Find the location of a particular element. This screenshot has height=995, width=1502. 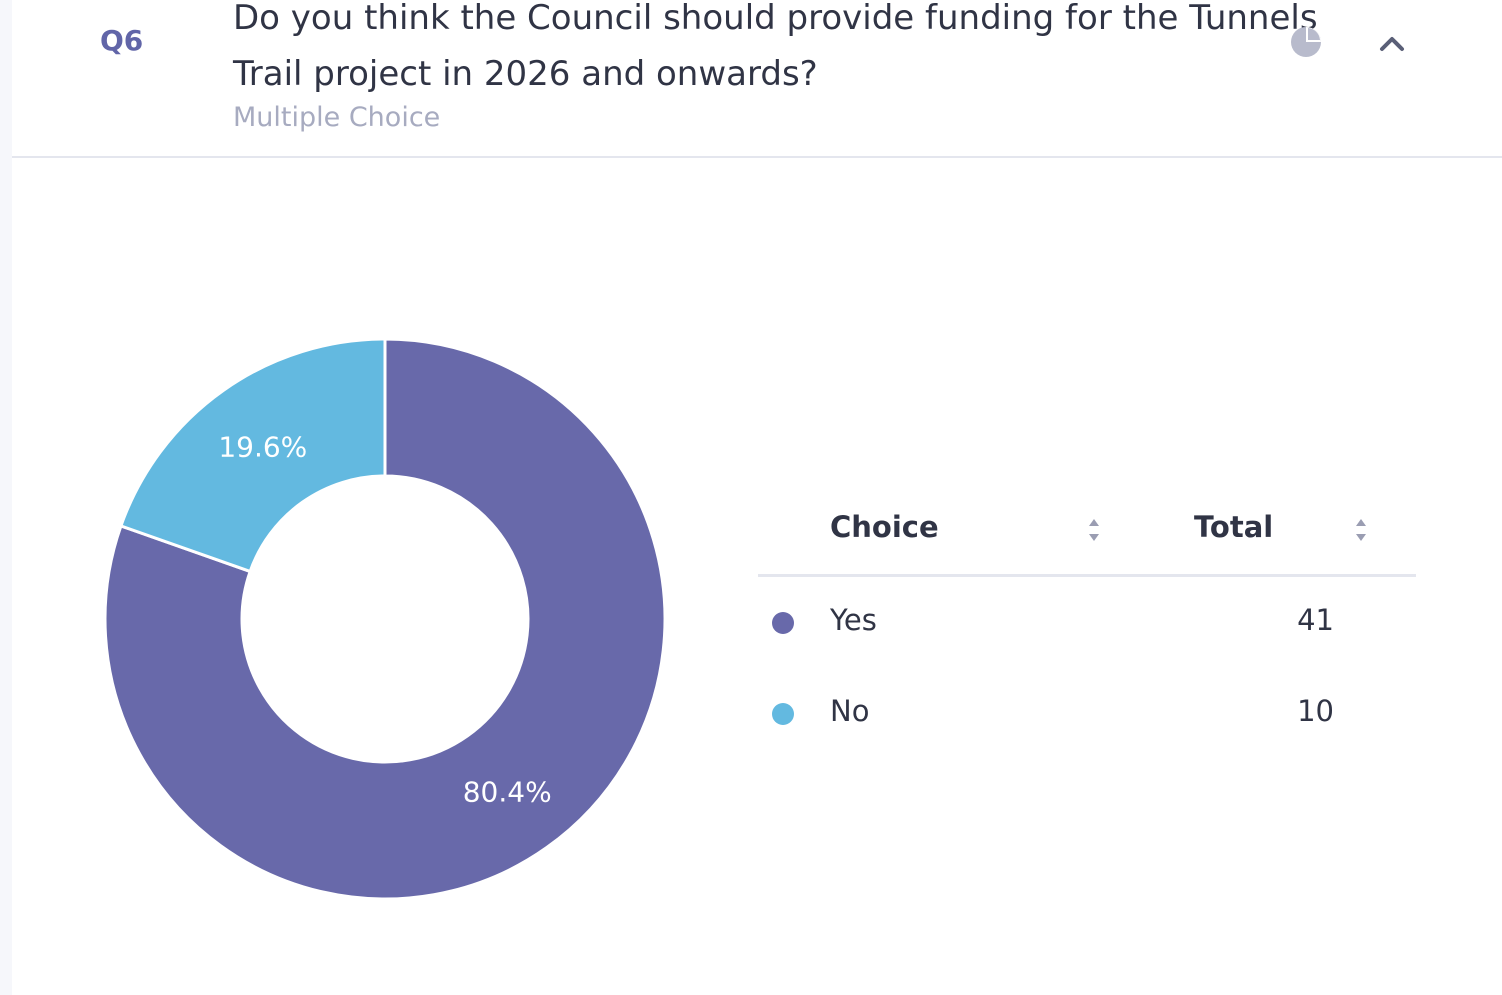

chevron-up-icon is located at coordinates (1392, 44).